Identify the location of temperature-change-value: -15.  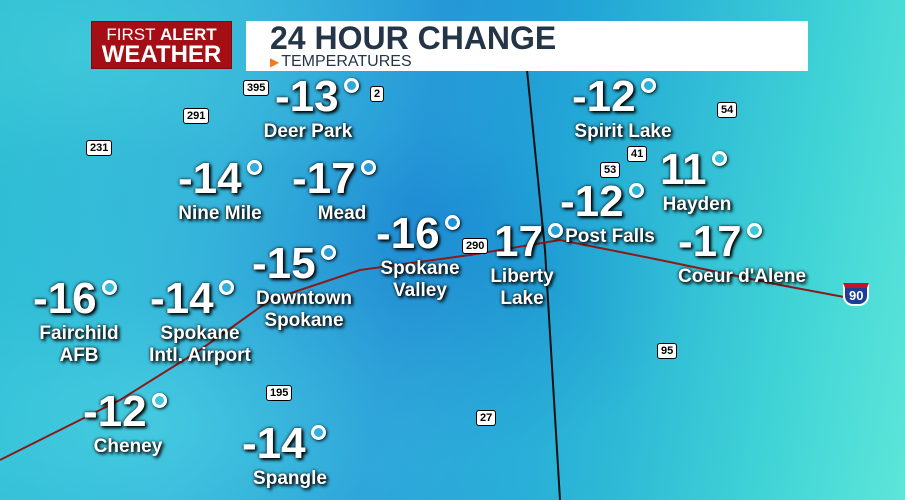
(284, 263).